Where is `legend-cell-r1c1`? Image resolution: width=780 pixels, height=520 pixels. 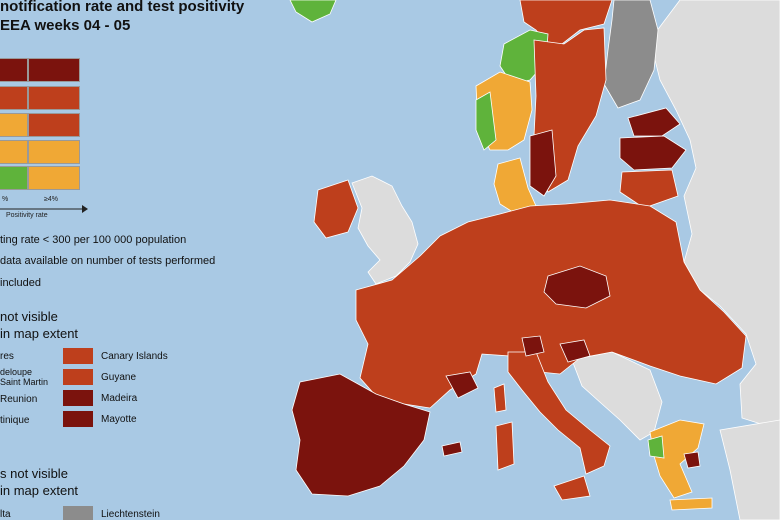
legend-cell-r1c1 is located at coordinates (14, 70).